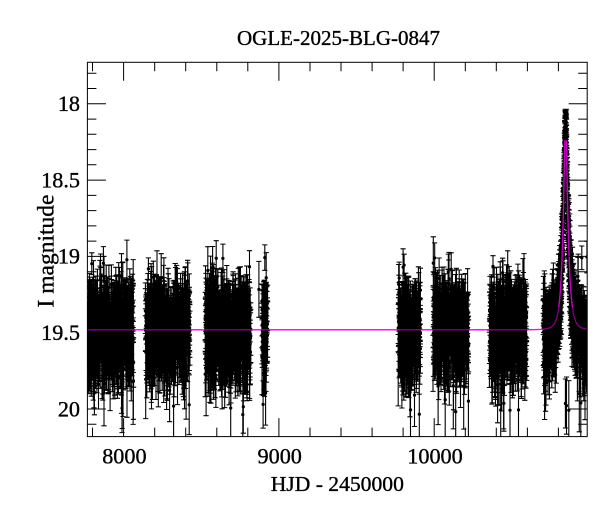  What do you see at coordinates (69, 408) in the screenshot?
I see `svg-text: 20` at bounding box center [69, 408].